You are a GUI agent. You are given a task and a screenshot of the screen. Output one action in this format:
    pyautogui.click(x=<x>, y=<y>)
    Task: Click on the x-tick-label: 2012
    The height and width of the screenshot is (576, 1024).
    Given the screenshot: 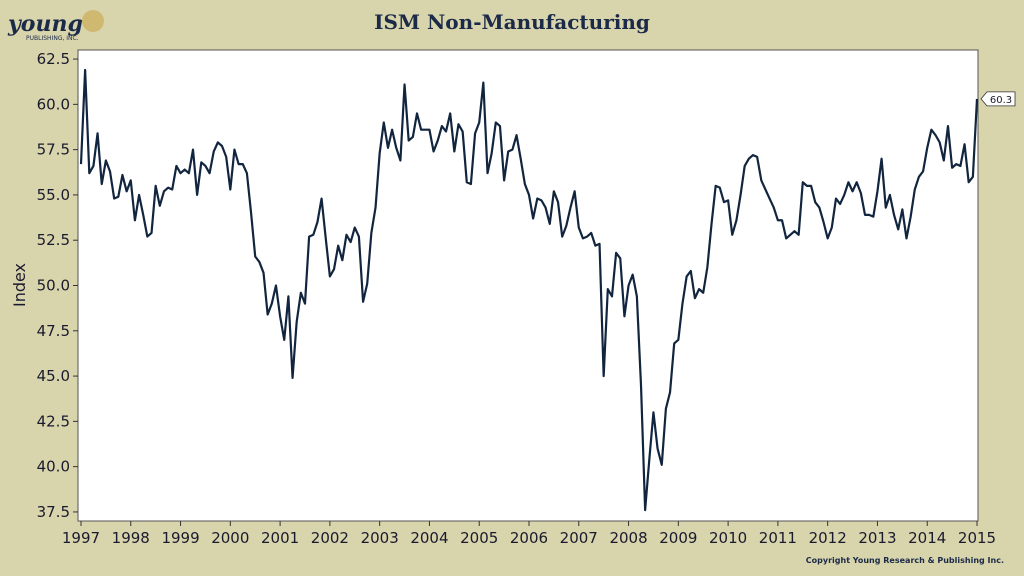 What is the action you would take?
    pyautogui.click(x=828, y=538)
    